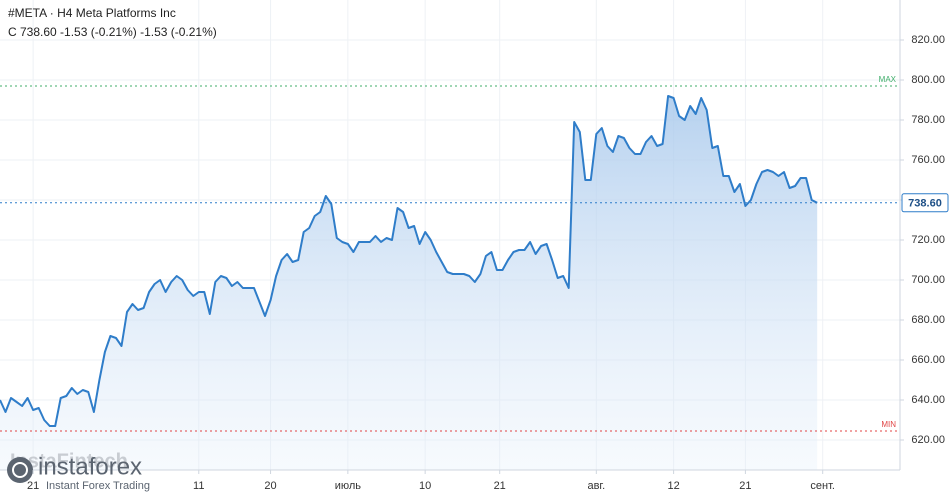 Image resolution: width=952 pixels, height=494 pixels. I want to click on y-tick-label: 680.00, so click(928, 320).